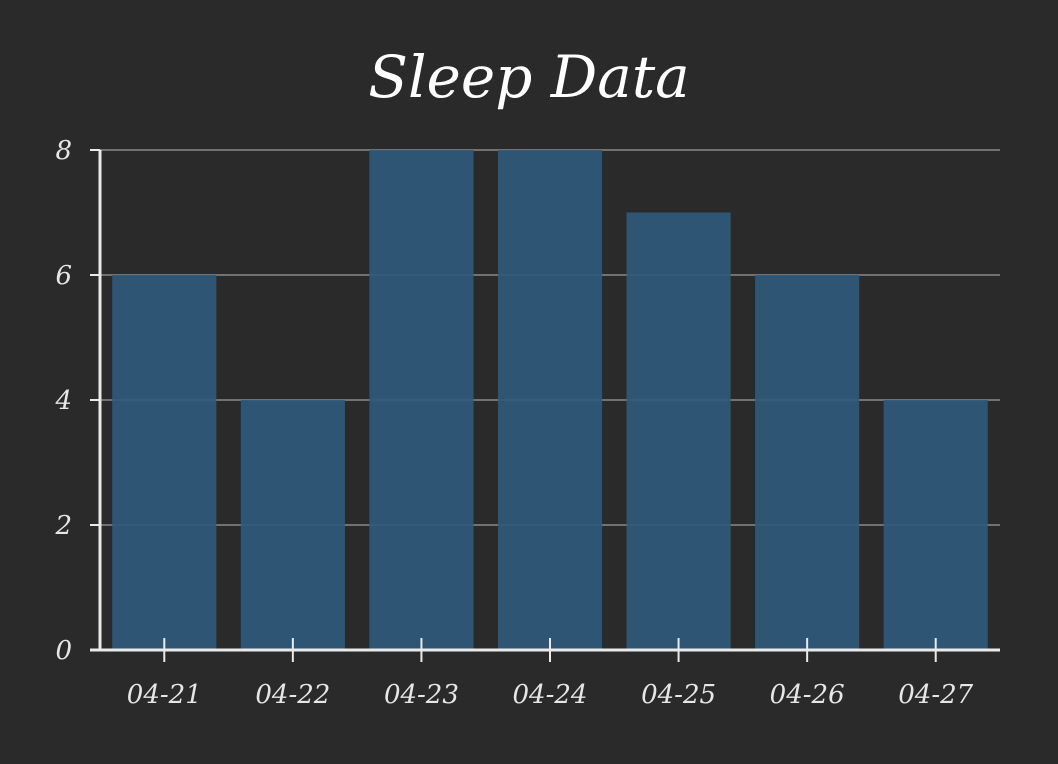 The image size is (1058, 764). Describe the element at coordinates (63, 151) in the screenshot. I see `y-tick-label: 8` at that location.